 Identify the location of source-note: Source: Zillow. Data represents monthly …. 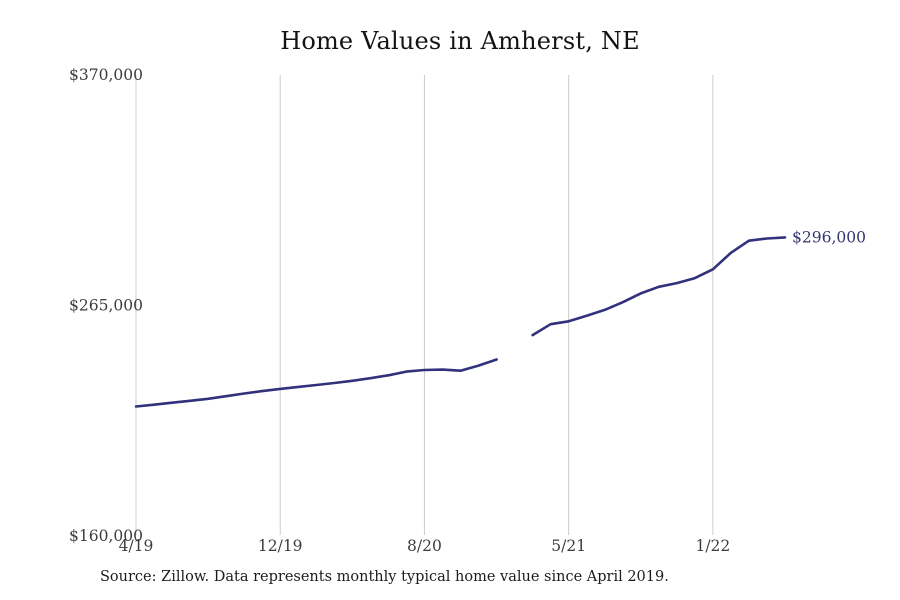
(384, 577).